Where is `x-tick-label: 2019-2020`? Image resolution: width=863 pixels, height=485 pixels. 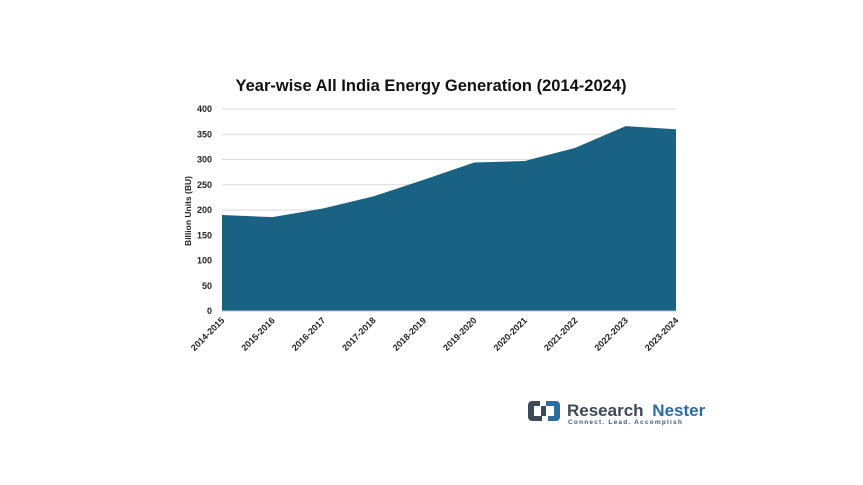 x-tick-label: 2019-2020 is located at coordinates (460, 334).